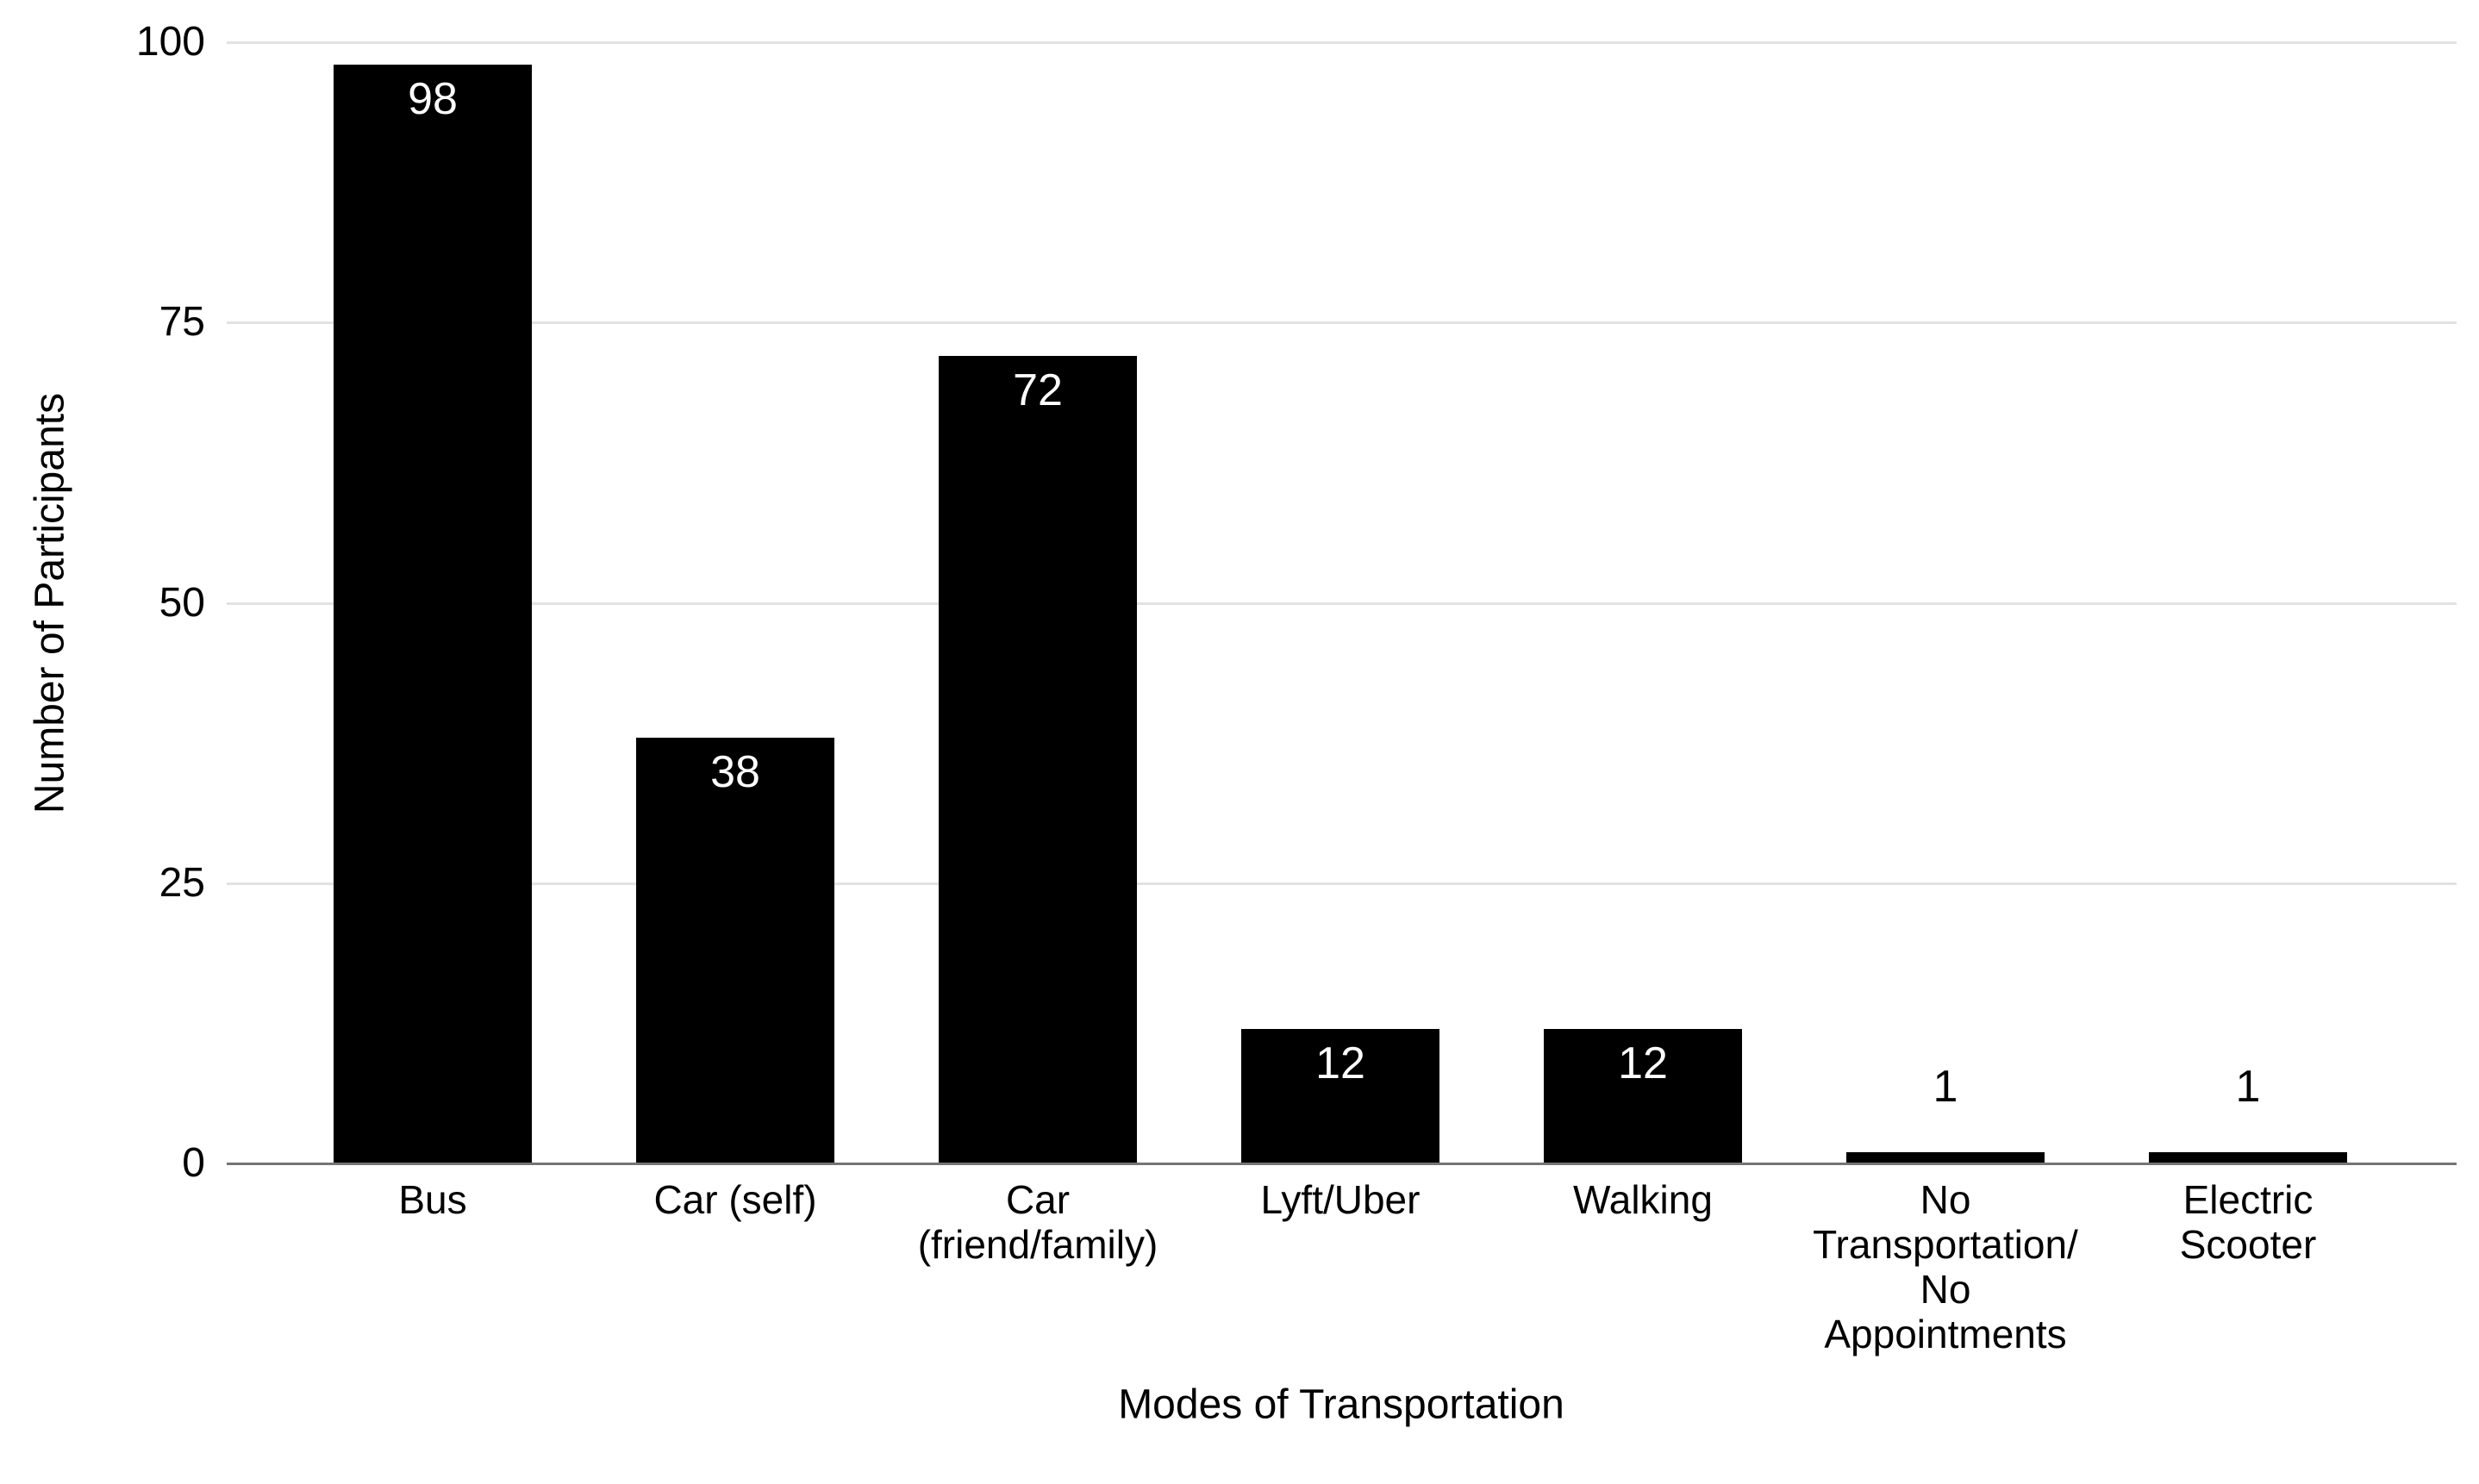 The height and width of the screenshot is (1484, 2479). I want to click on category-label: Car (self), so click(735, 1200).